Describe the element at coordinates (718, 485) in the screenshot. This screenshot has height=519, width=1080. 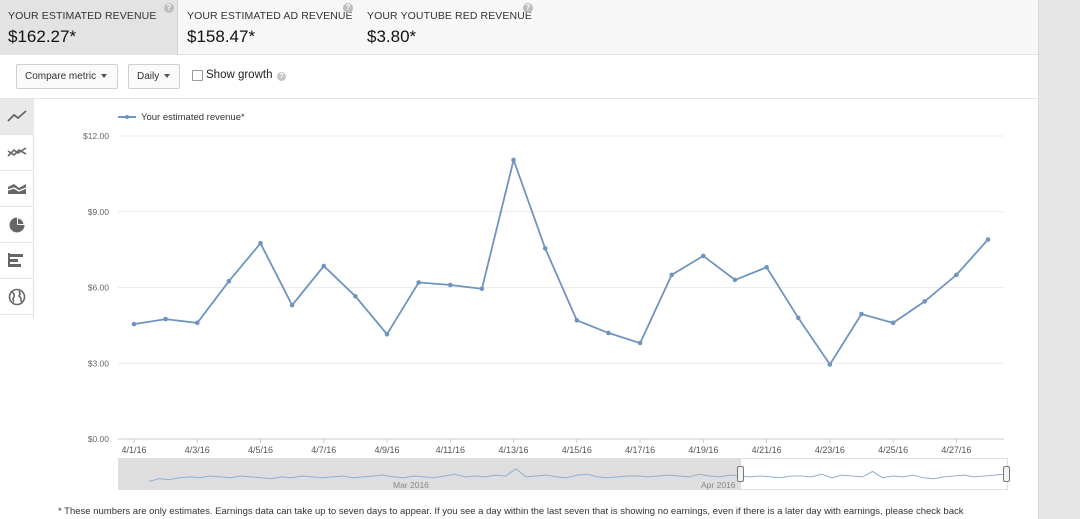
I see `navigator-label-apr: Apr 2016` at that location.